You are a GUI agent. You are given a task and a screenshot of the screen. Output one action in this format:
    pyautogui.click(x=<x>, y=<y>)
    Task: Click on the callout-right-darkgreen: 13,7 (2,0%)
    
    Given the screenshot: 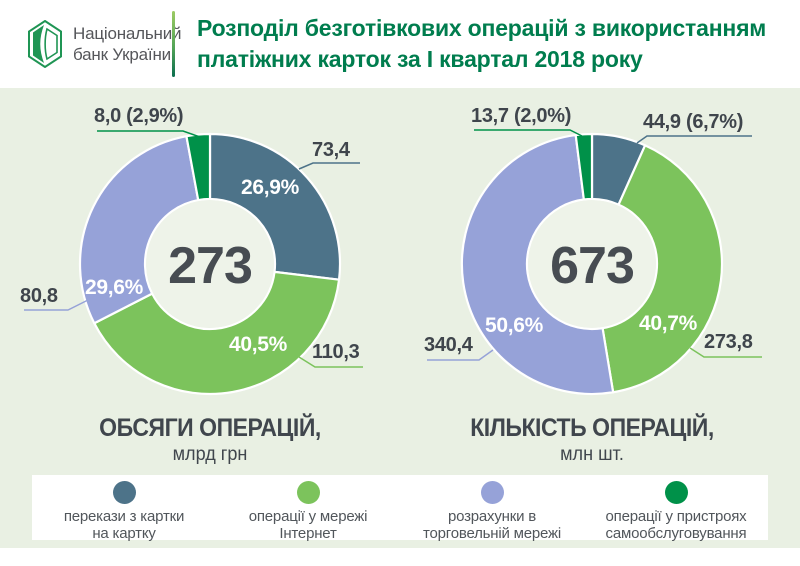 What is the action you would take?
    pyautogui.click(x=521, y=116)
    